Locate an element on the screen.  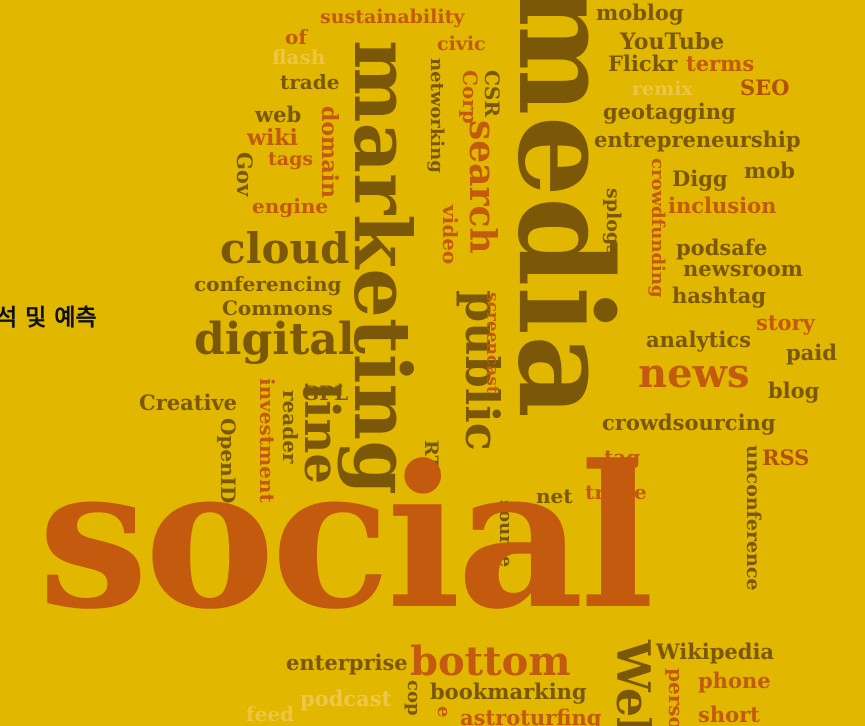
word-wikipedia: Wikipedia is located at coordinates (715, 651).